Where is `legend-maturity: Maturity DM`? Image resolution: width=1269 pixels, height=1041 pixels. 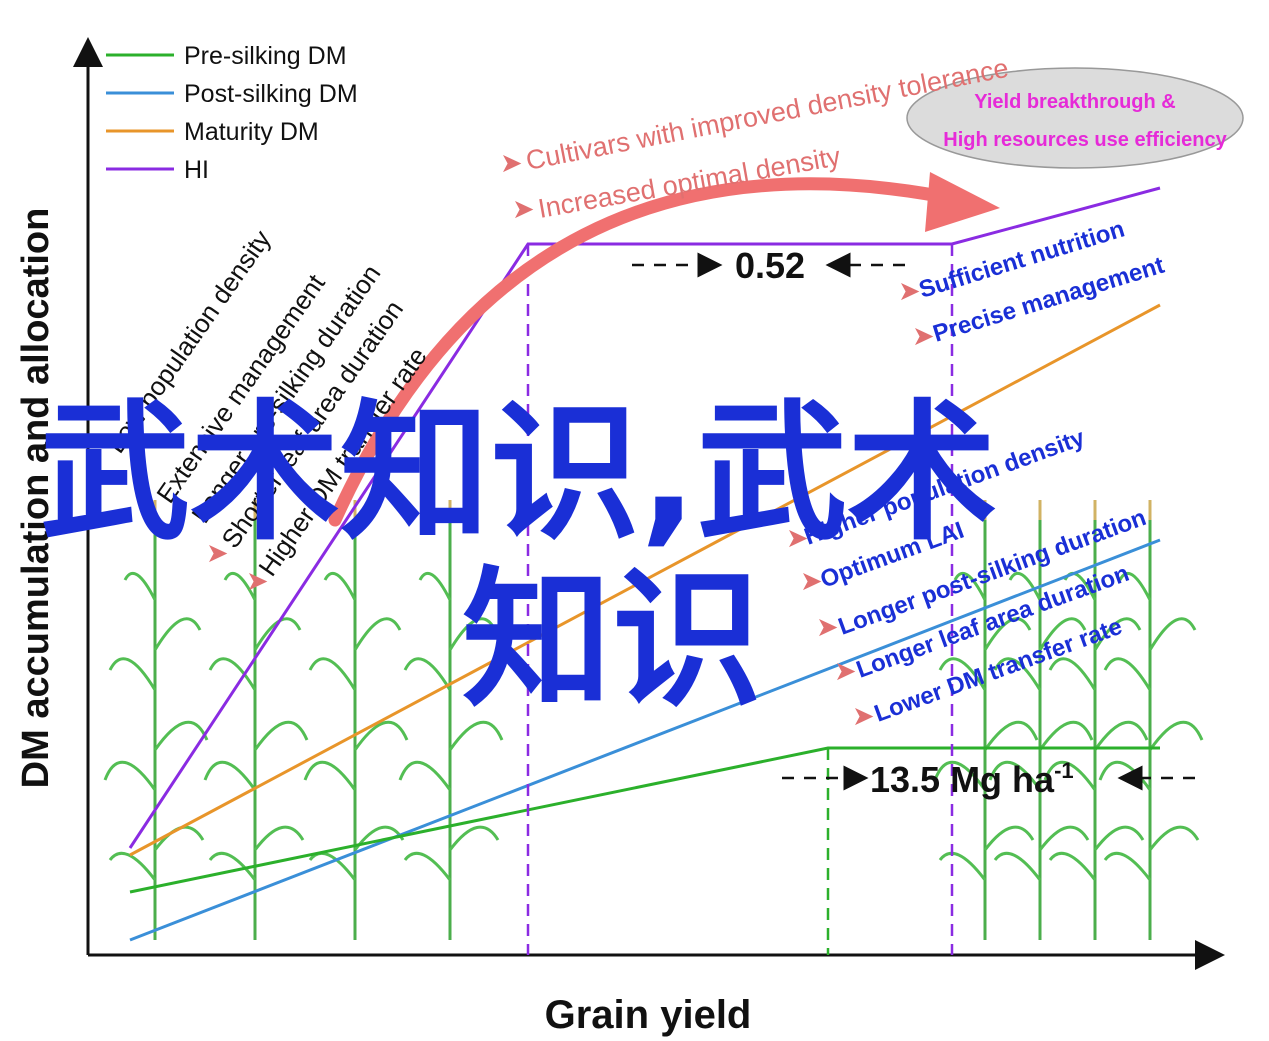
legend-maturity: Maturity DM is located at coordinates (251, 132).